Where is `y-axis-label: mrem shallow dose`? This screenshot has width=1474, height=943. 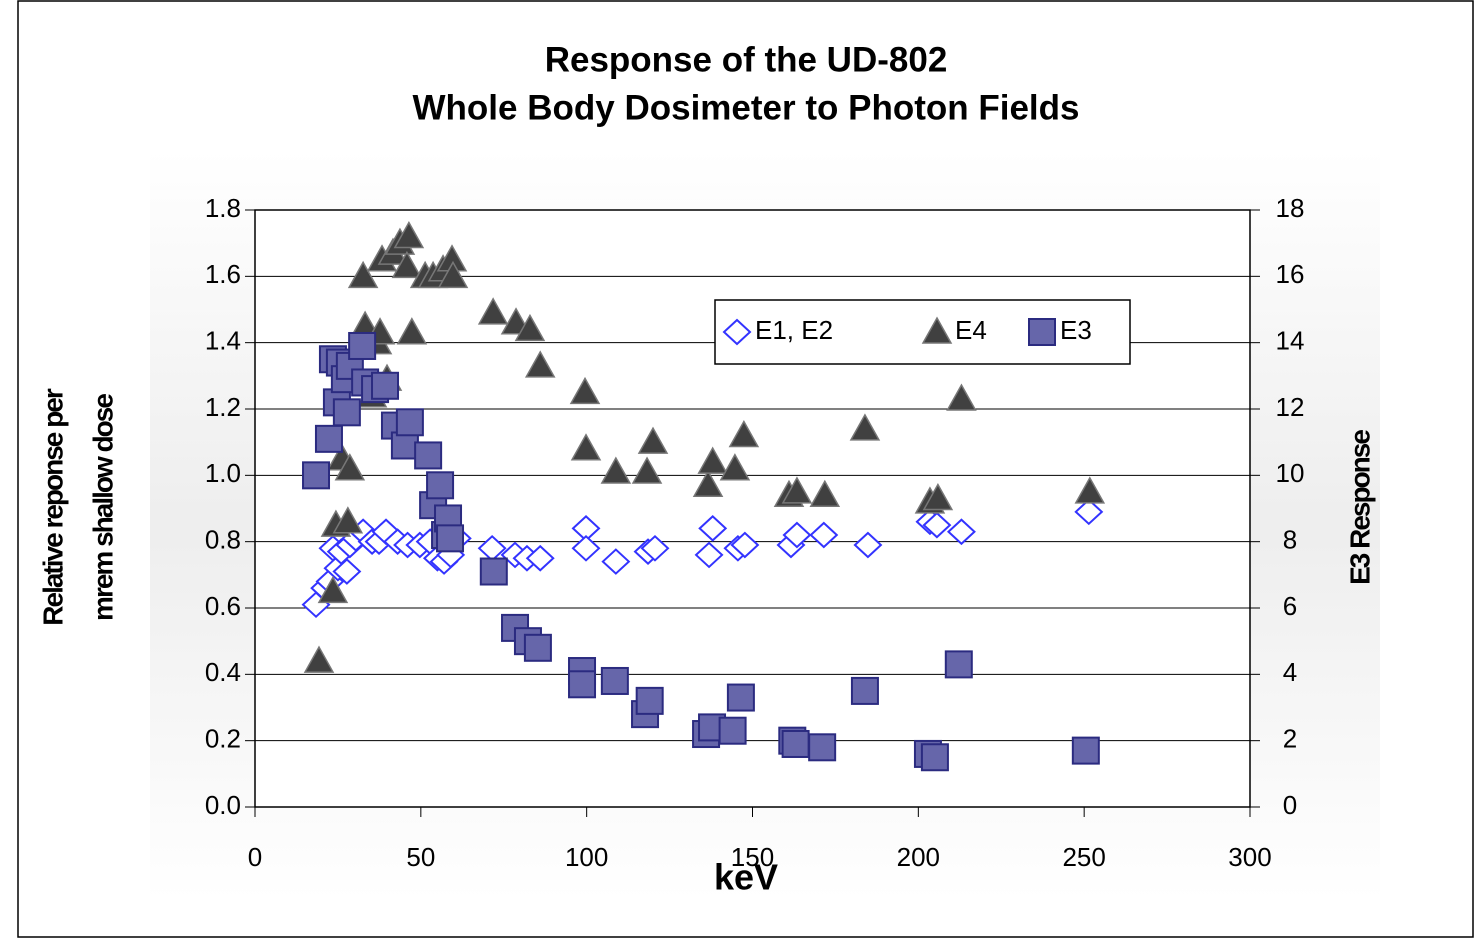 y-axis-label: mrem shallow dose is located at coordinates (102, 507).